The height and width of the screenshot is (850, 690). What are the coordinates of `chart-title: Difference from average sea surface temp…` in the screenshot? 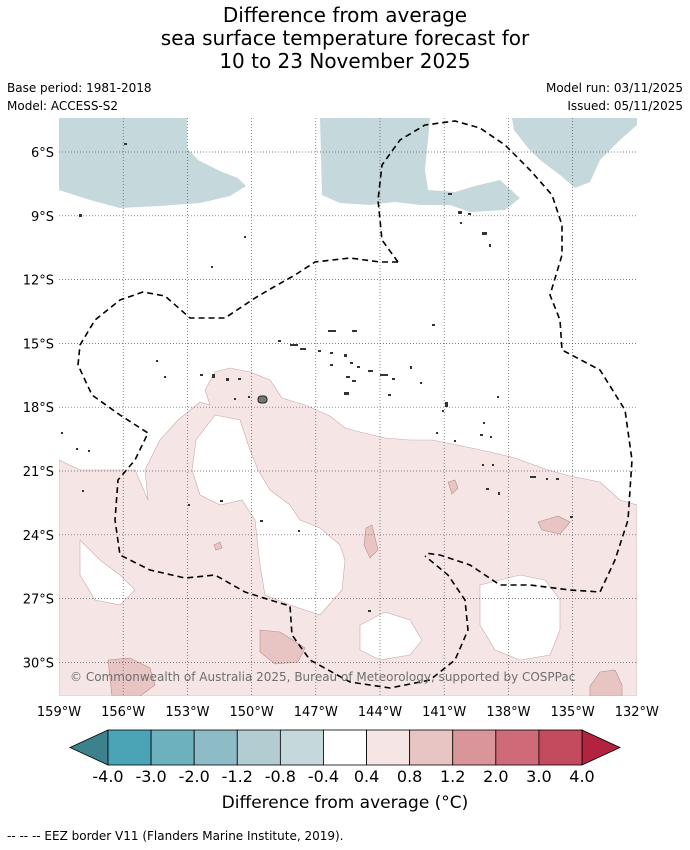 It's located at (345, 38).